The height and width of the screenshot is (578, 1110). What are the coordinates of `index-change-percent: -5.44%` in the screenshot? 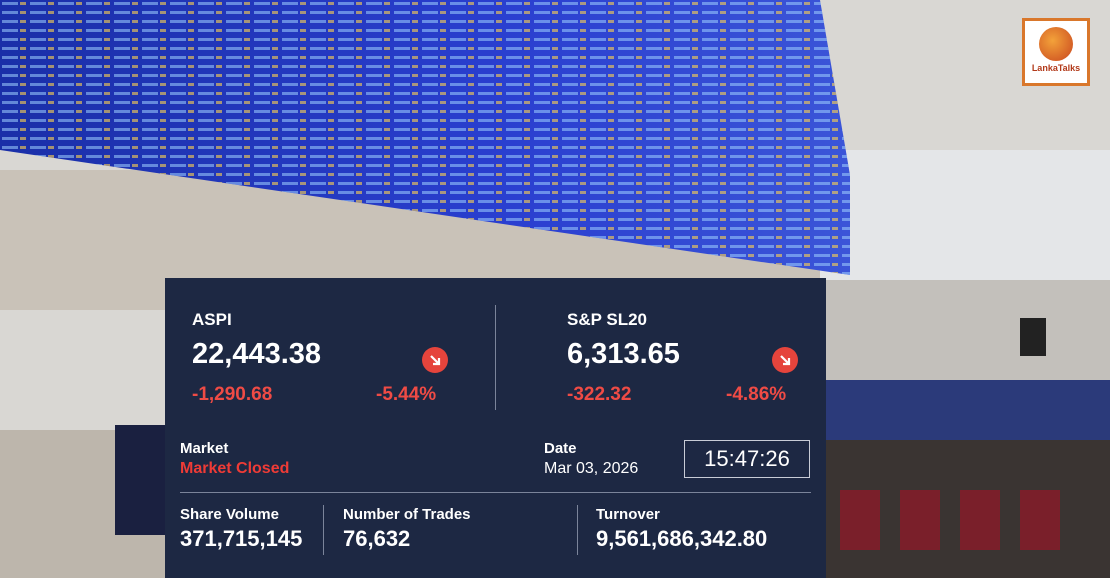 It's located at (406, 394).